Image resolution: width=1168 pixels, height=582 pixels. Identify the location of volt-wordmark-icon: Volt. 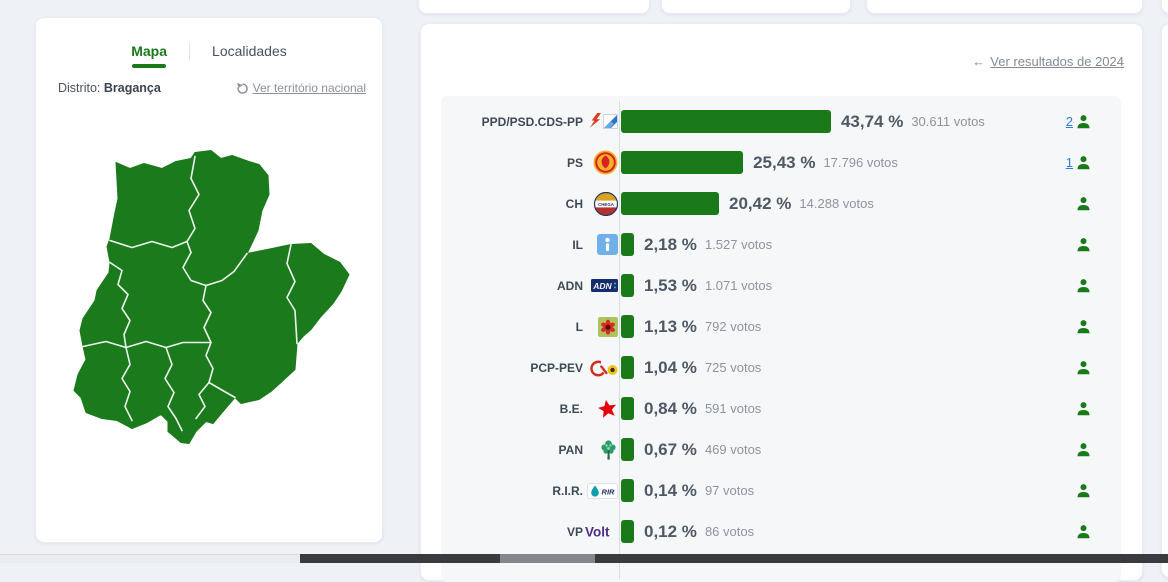
(601, 532).